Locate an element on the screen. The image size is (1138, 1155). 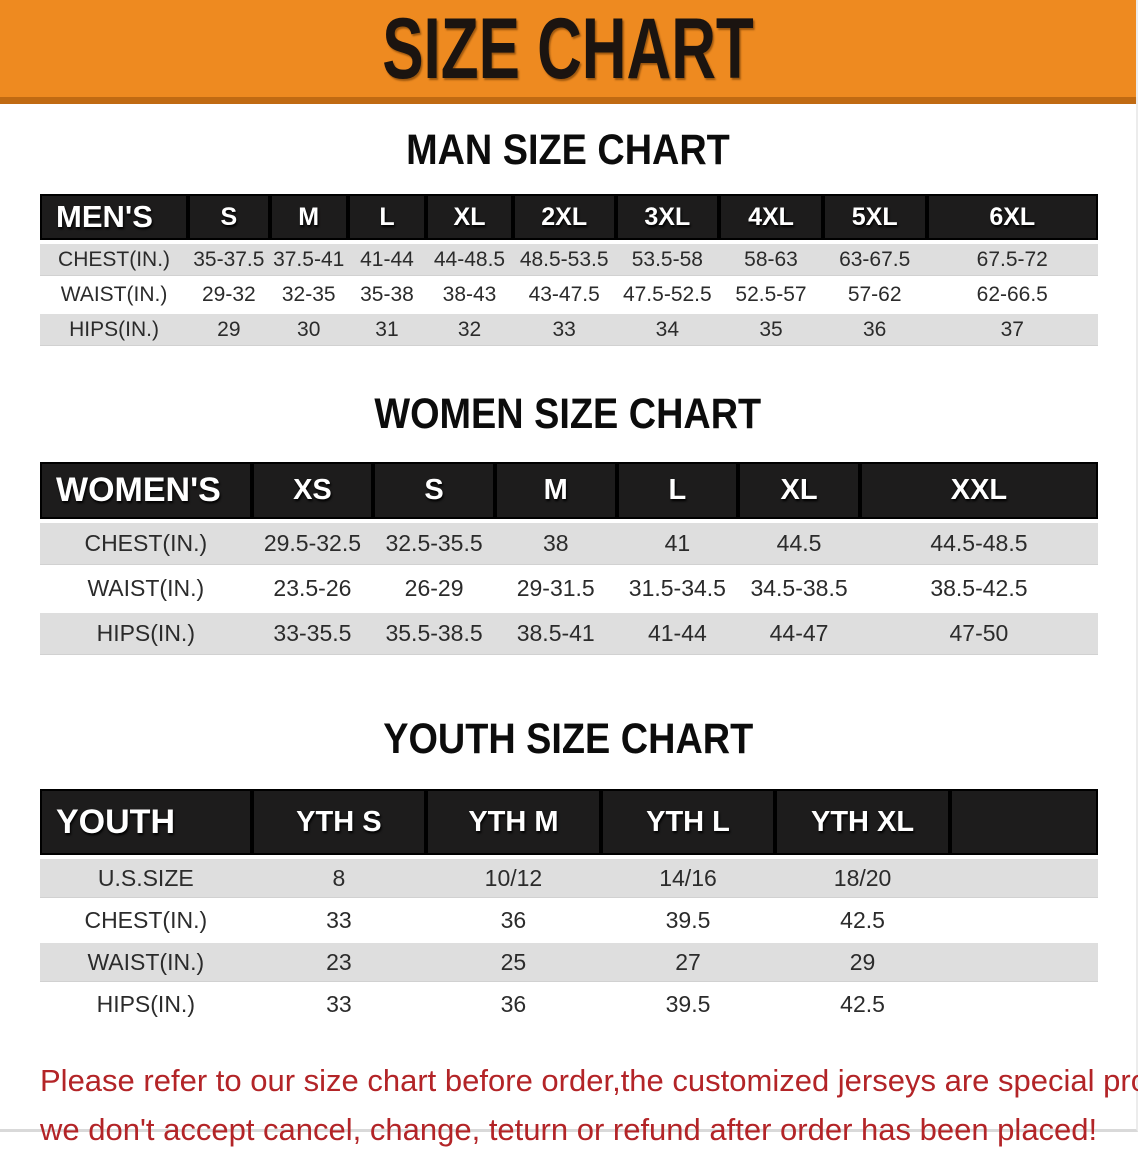
men-column-header: 2XL is located at coordinates (564, 217).